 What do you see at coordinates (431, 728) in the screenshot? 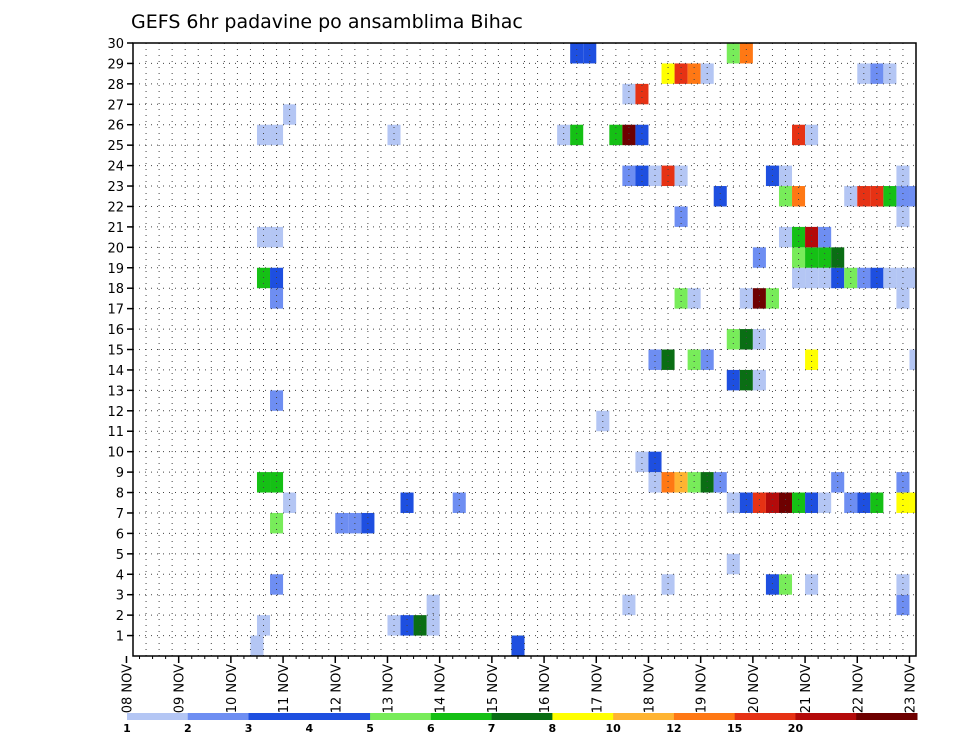
I see `colorbar-tick-label: 6` at bounding box center [431, 728].